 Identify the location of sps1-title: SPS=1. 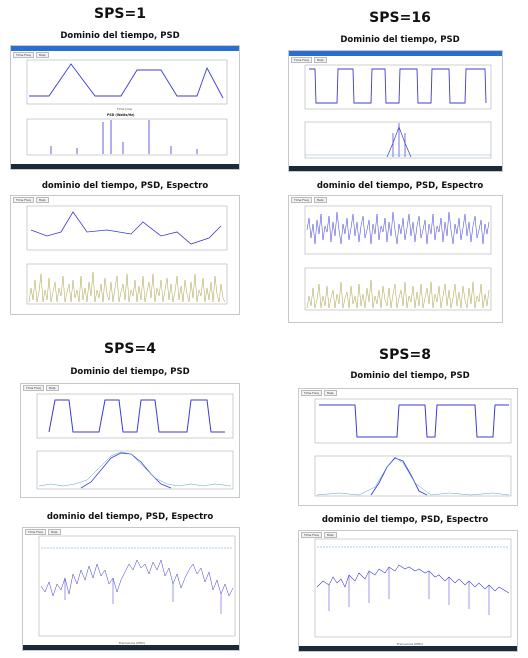
(120, 14).